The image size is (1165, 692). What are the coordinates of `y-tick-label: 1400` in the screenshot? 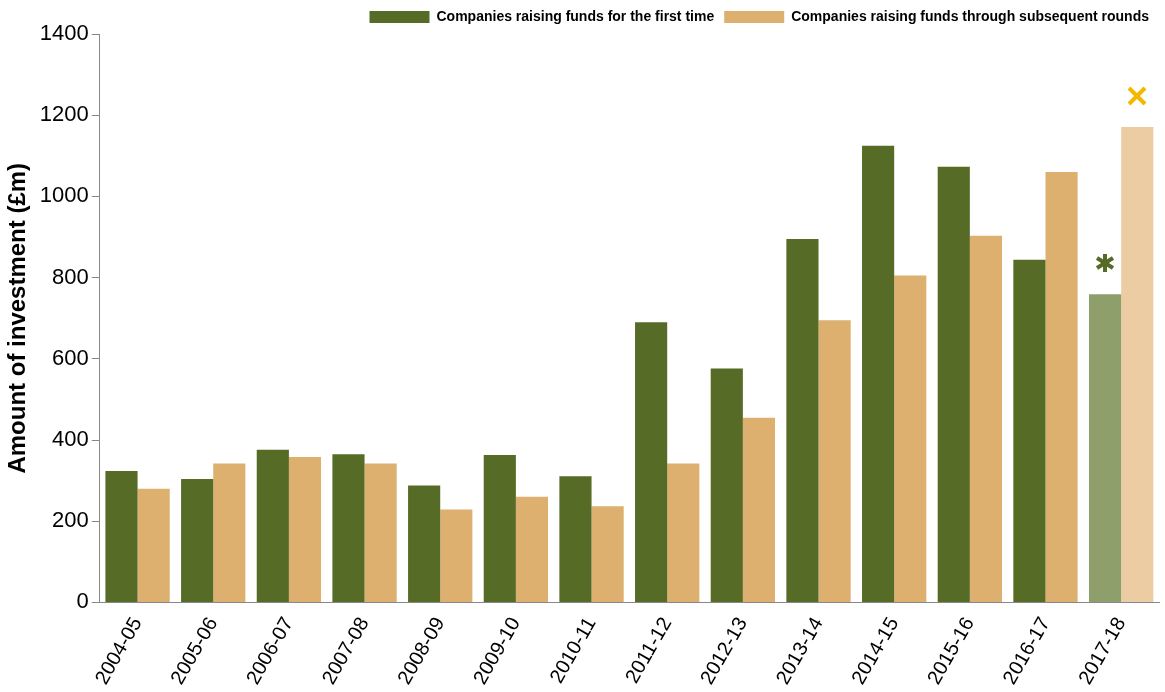 It's located at (64, 33).